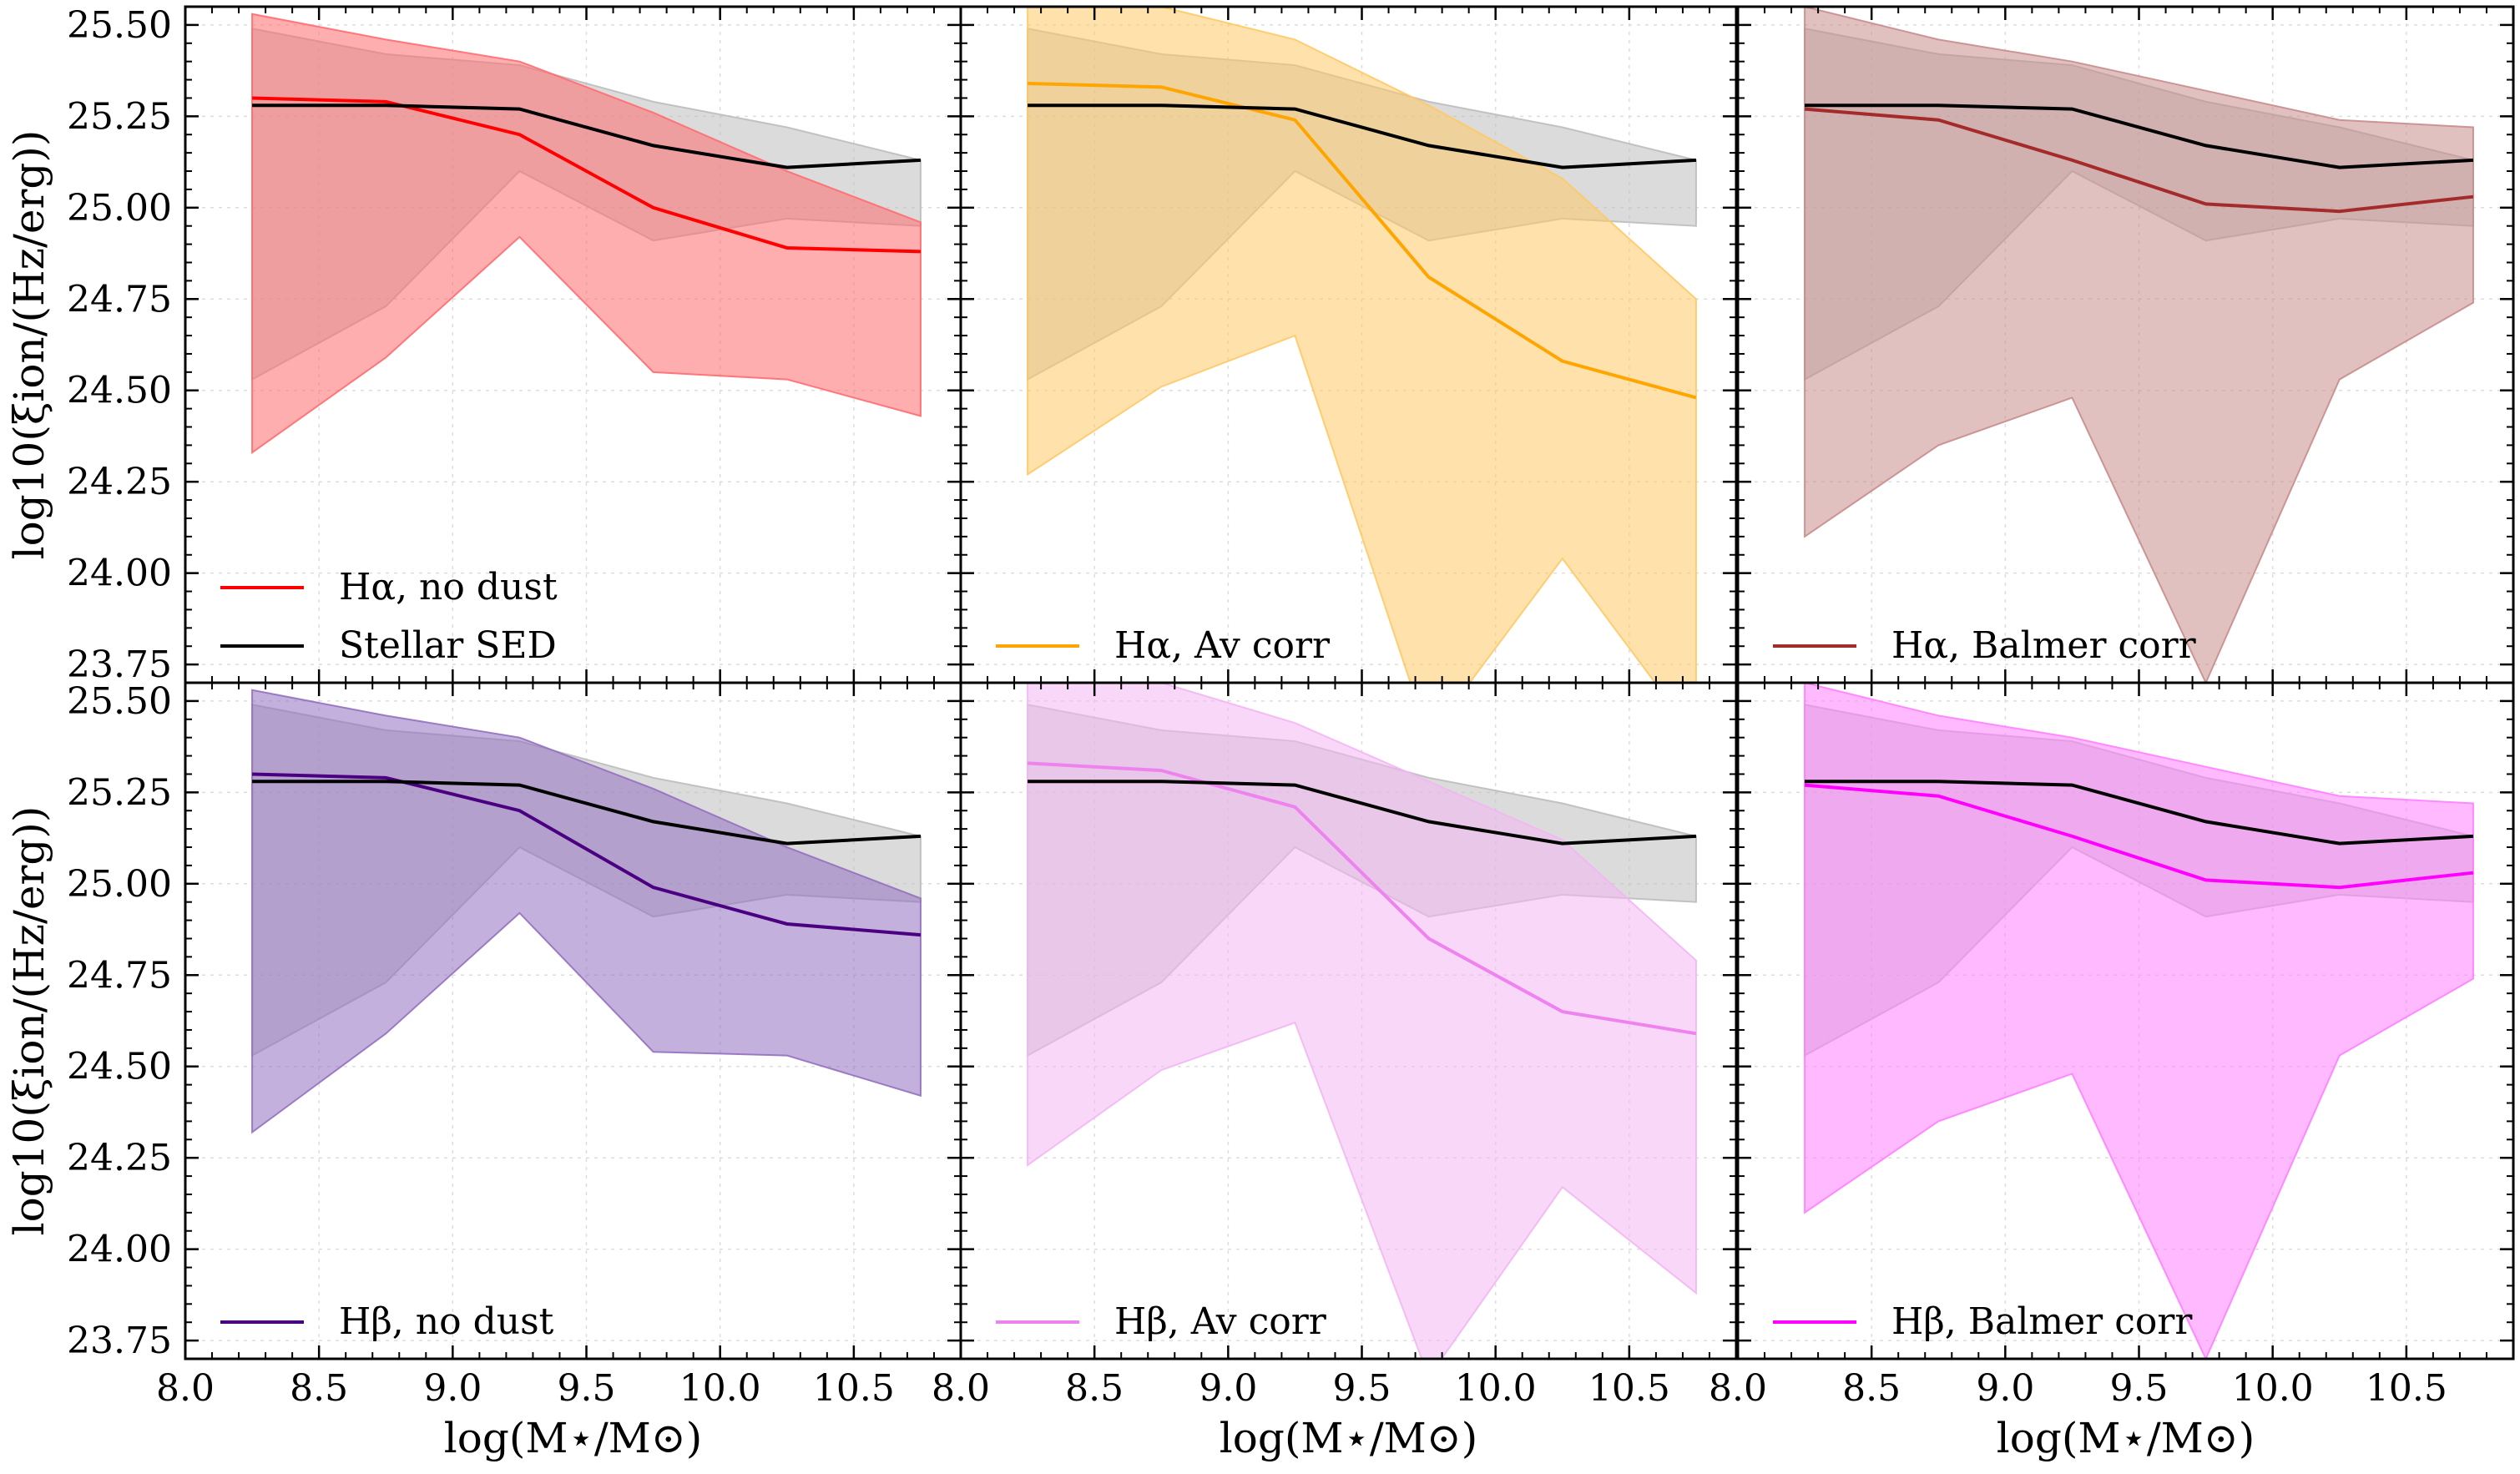 The width and height of the screenshot is (2520, 1474). I want to click on legend: Hα, Balmer corr, so click(1985, 645).